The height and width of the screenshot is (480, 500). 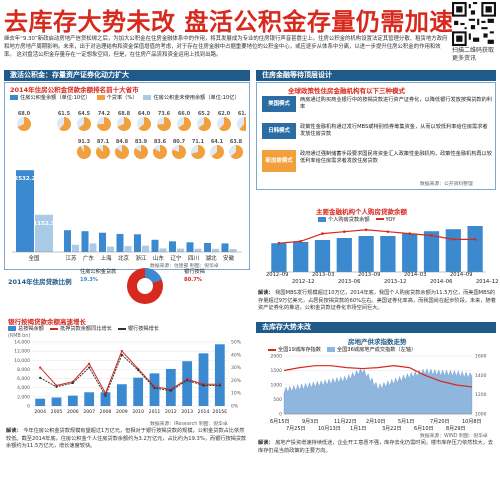 What do you see at coordinates (119, 55) in the screenshot?
I see `intro-paragraph-2: 这对盘活公积金存量存在一定想象空间，但是，在住房产品流和资金运用上找到出路。` at bounding box center [119, 55].